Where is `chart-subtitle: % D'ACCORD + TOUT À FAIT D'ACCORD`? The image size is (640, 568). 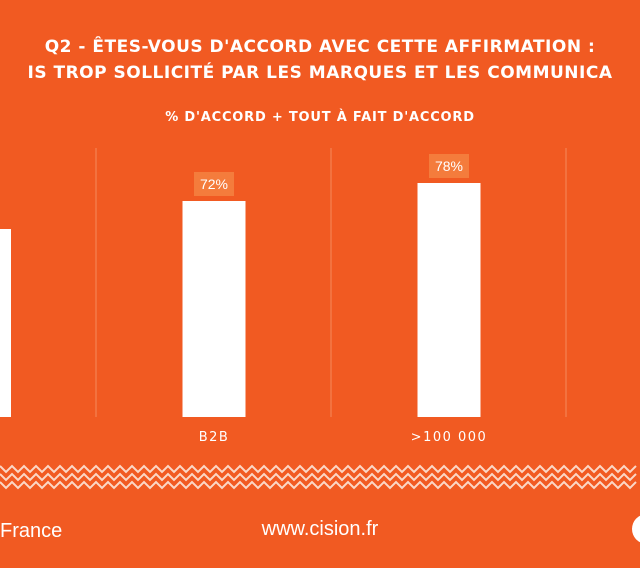 chart-subtitle: % D'ACCORD + TOUT À FAIT D'ACCORD is located at coordinates (320, 117).